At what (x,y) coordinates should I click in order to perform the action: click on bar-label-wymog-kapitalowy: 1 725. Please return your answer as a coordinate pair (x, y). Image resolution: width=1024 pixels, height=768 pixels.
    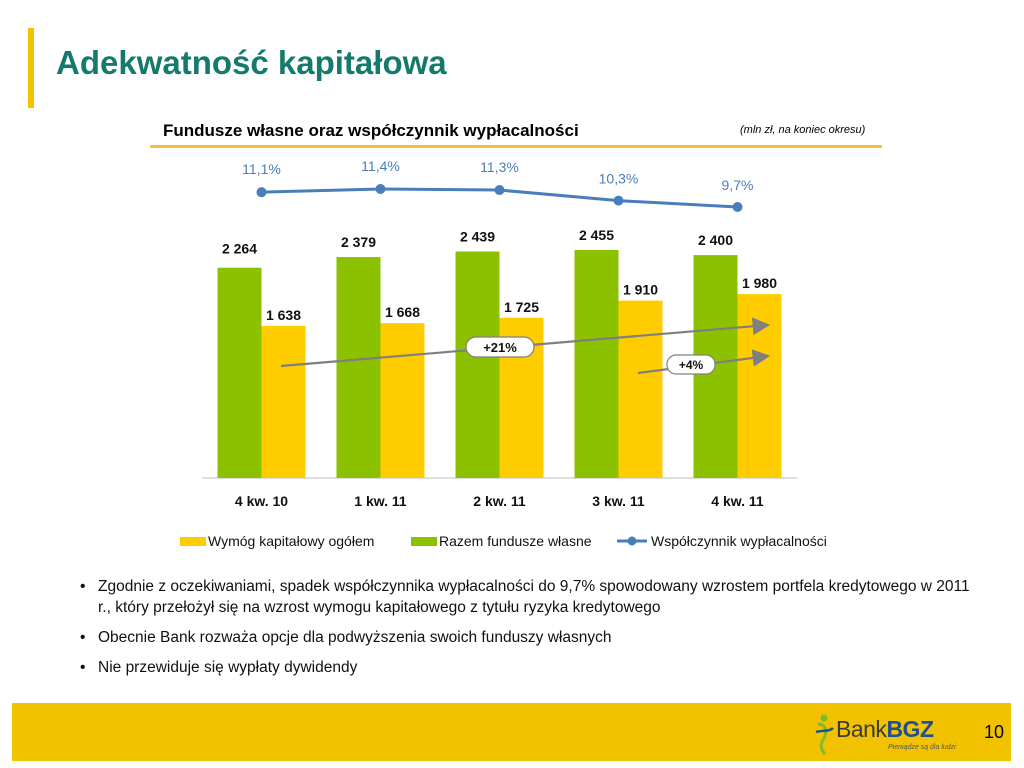
    Looking at the image, I should click on (521, 307).